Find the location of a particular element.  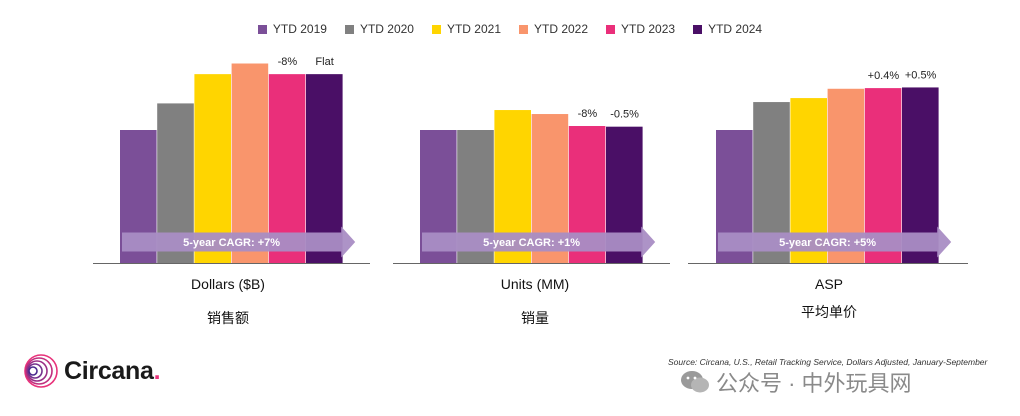

circana-logo-icon is located at coordinates (41, 371).